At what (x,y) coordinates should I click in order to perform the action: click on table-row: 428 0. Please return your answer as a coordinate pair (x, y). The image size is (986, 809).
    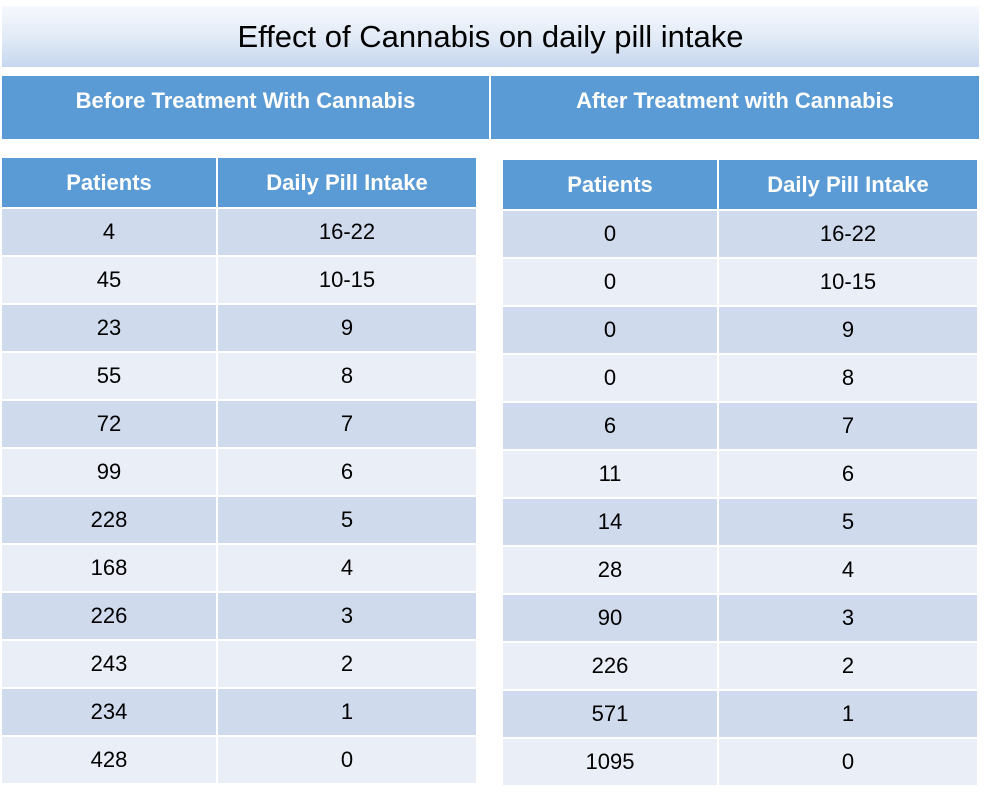
    Looking at the image, I should click on (239, 760).